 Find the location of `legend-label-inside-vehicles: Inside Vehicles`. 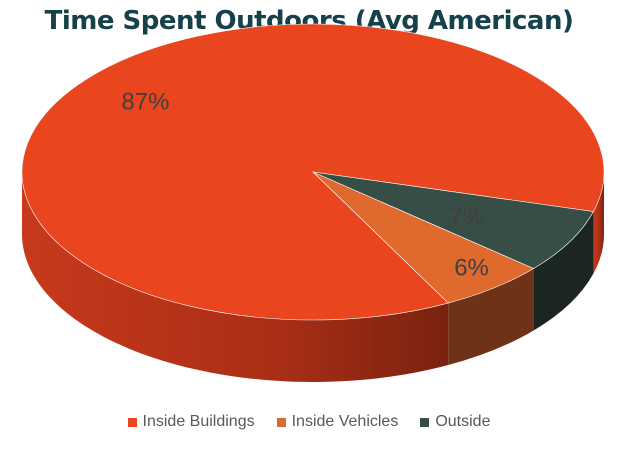

legend-label-inside-vehicles: Inside Vehicles is located at coordinates (345, 421).